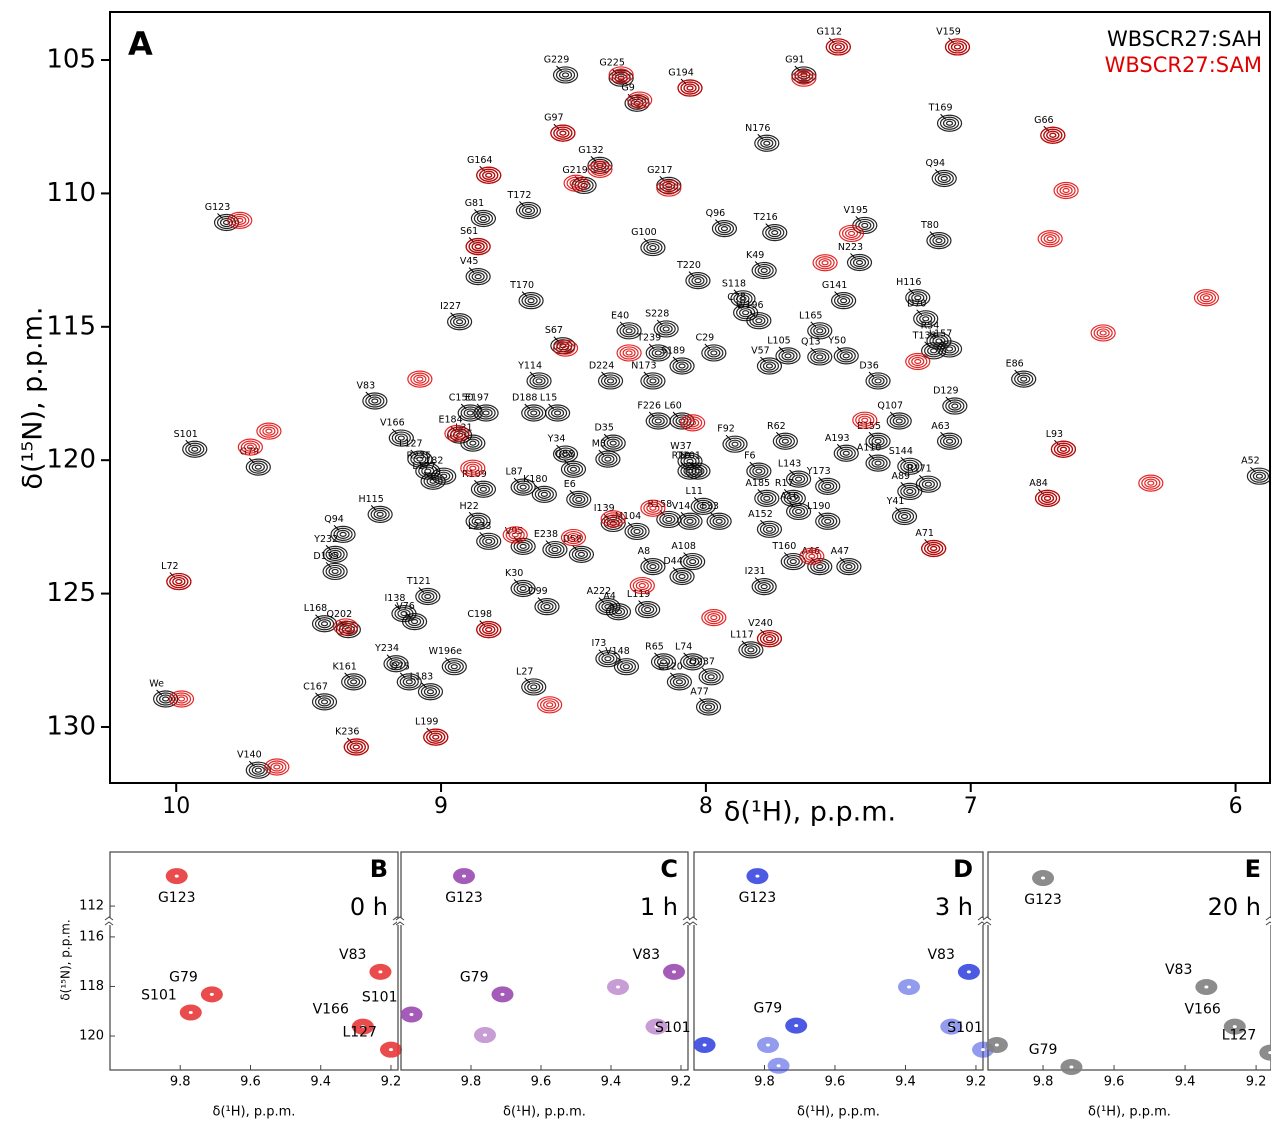 This screenshot has width=1271, height=1126. Describe the element at coordinates (750, 456) in the screenshot. I see `peak-label: F6` at that location.